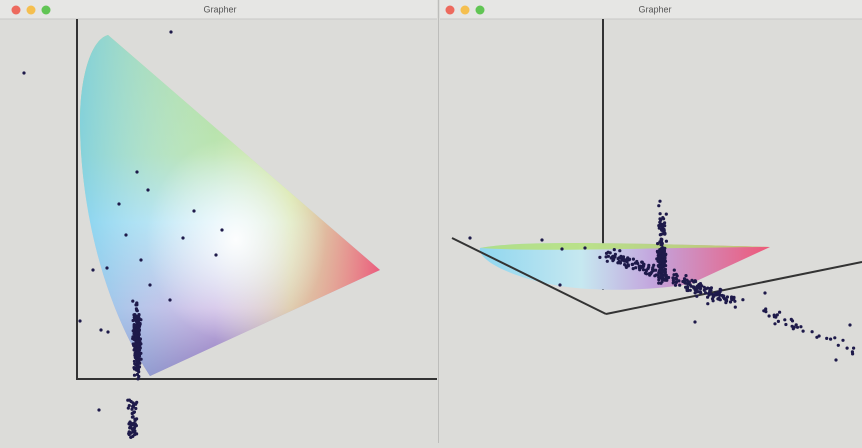 The image size is (862, 448). Describe the element at coordinates (733, 288) in the screenshot. I see `axis` at that location.